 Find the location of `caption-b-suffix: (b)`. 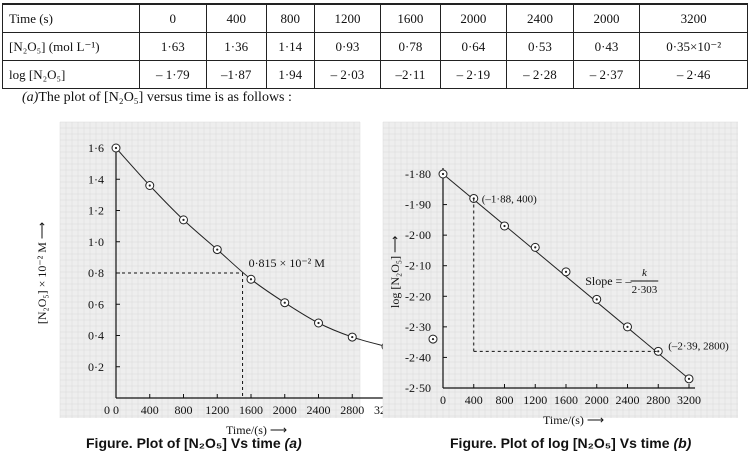

caption-b-suffix: (b) is located at coordinates (682, 443).